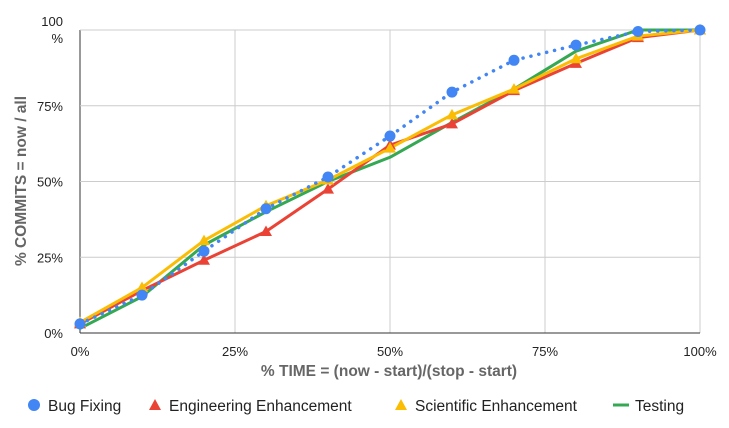  Describe the element at coordinates (21, 181) in the screenshot. I see `y-axis-title: % COMMITS = now / all` at that location.